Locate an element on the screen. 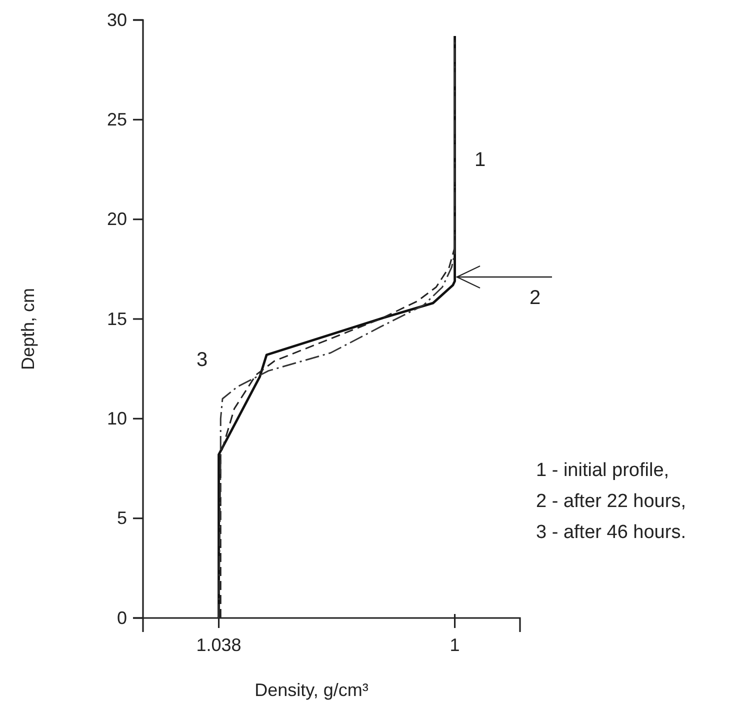  x-tick-label: 1.038 is located at coordinates (219, 644).